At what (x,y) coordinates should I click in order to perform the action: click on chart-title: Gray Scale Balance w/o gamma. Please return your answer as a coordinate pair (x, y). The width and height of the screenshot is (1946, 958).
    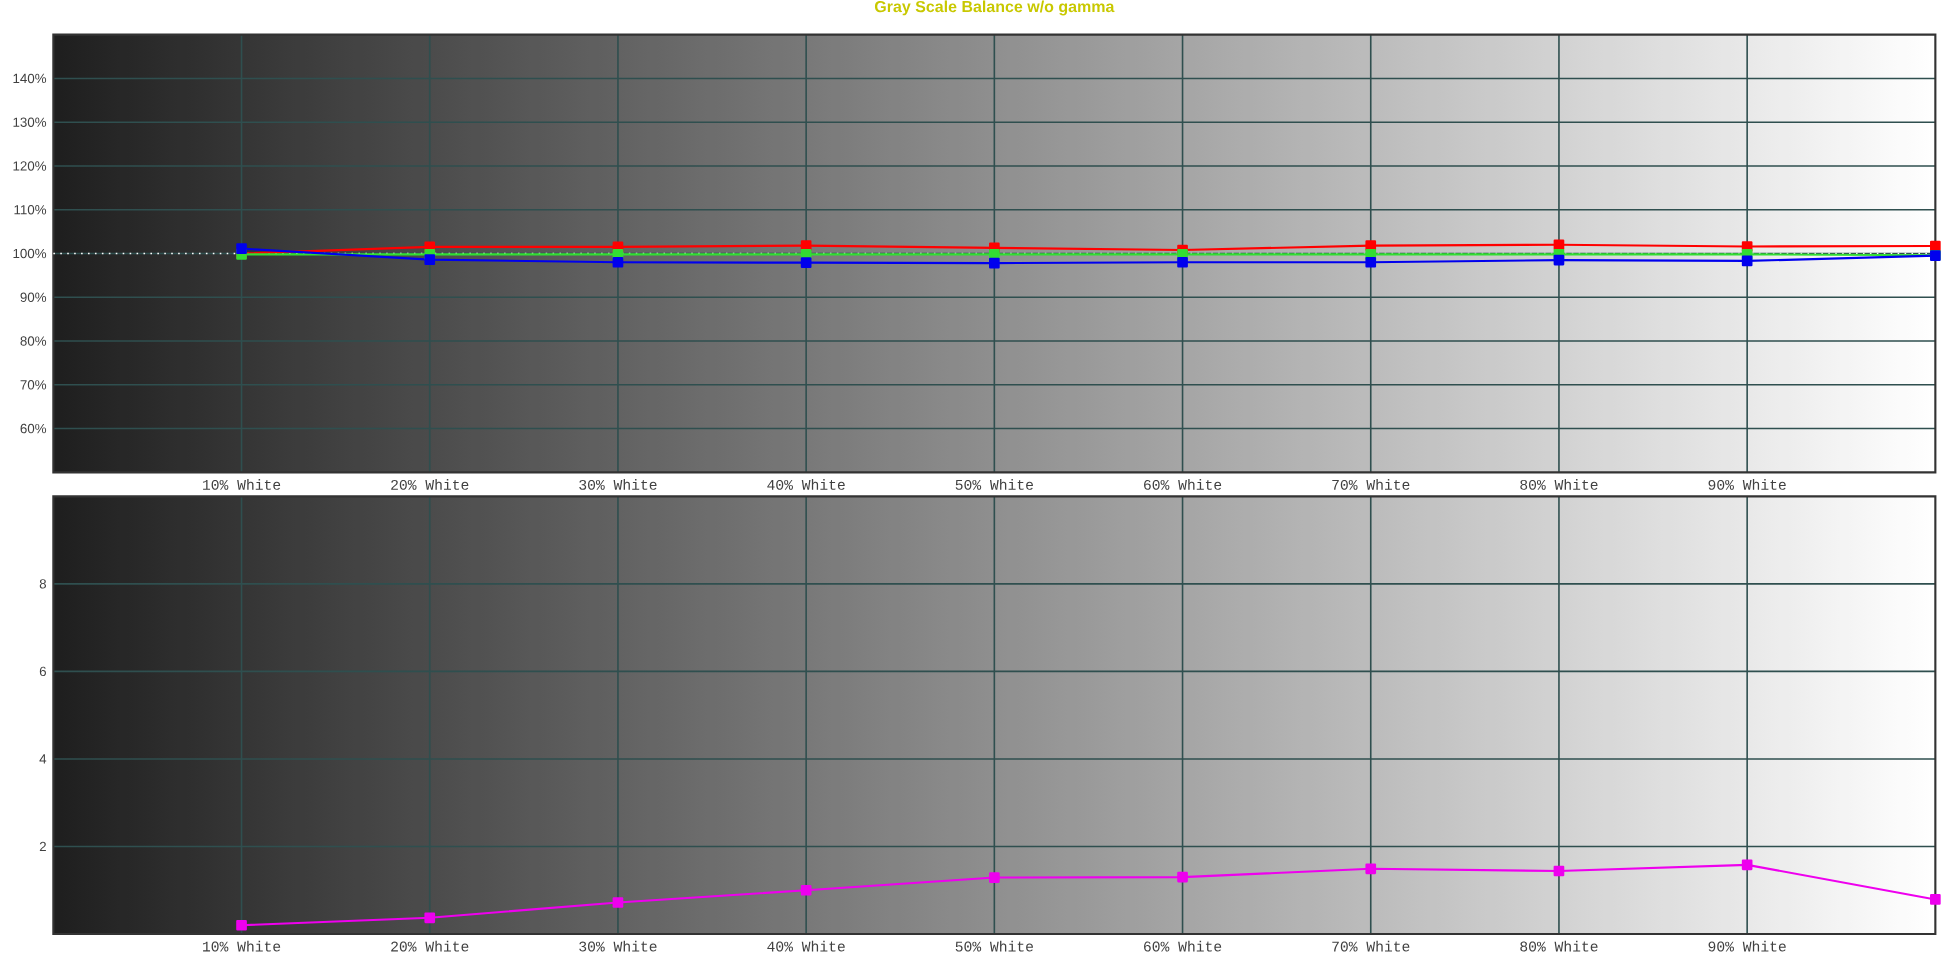
    Looking at the image, I should click on (994, 8).